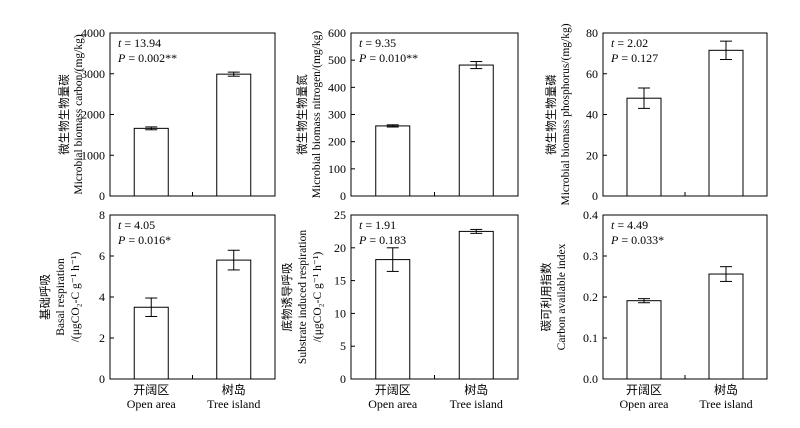 The width and height of the screenshot is (800, 428). I want to click on y-tick-label: 2000, so click(93, 115).